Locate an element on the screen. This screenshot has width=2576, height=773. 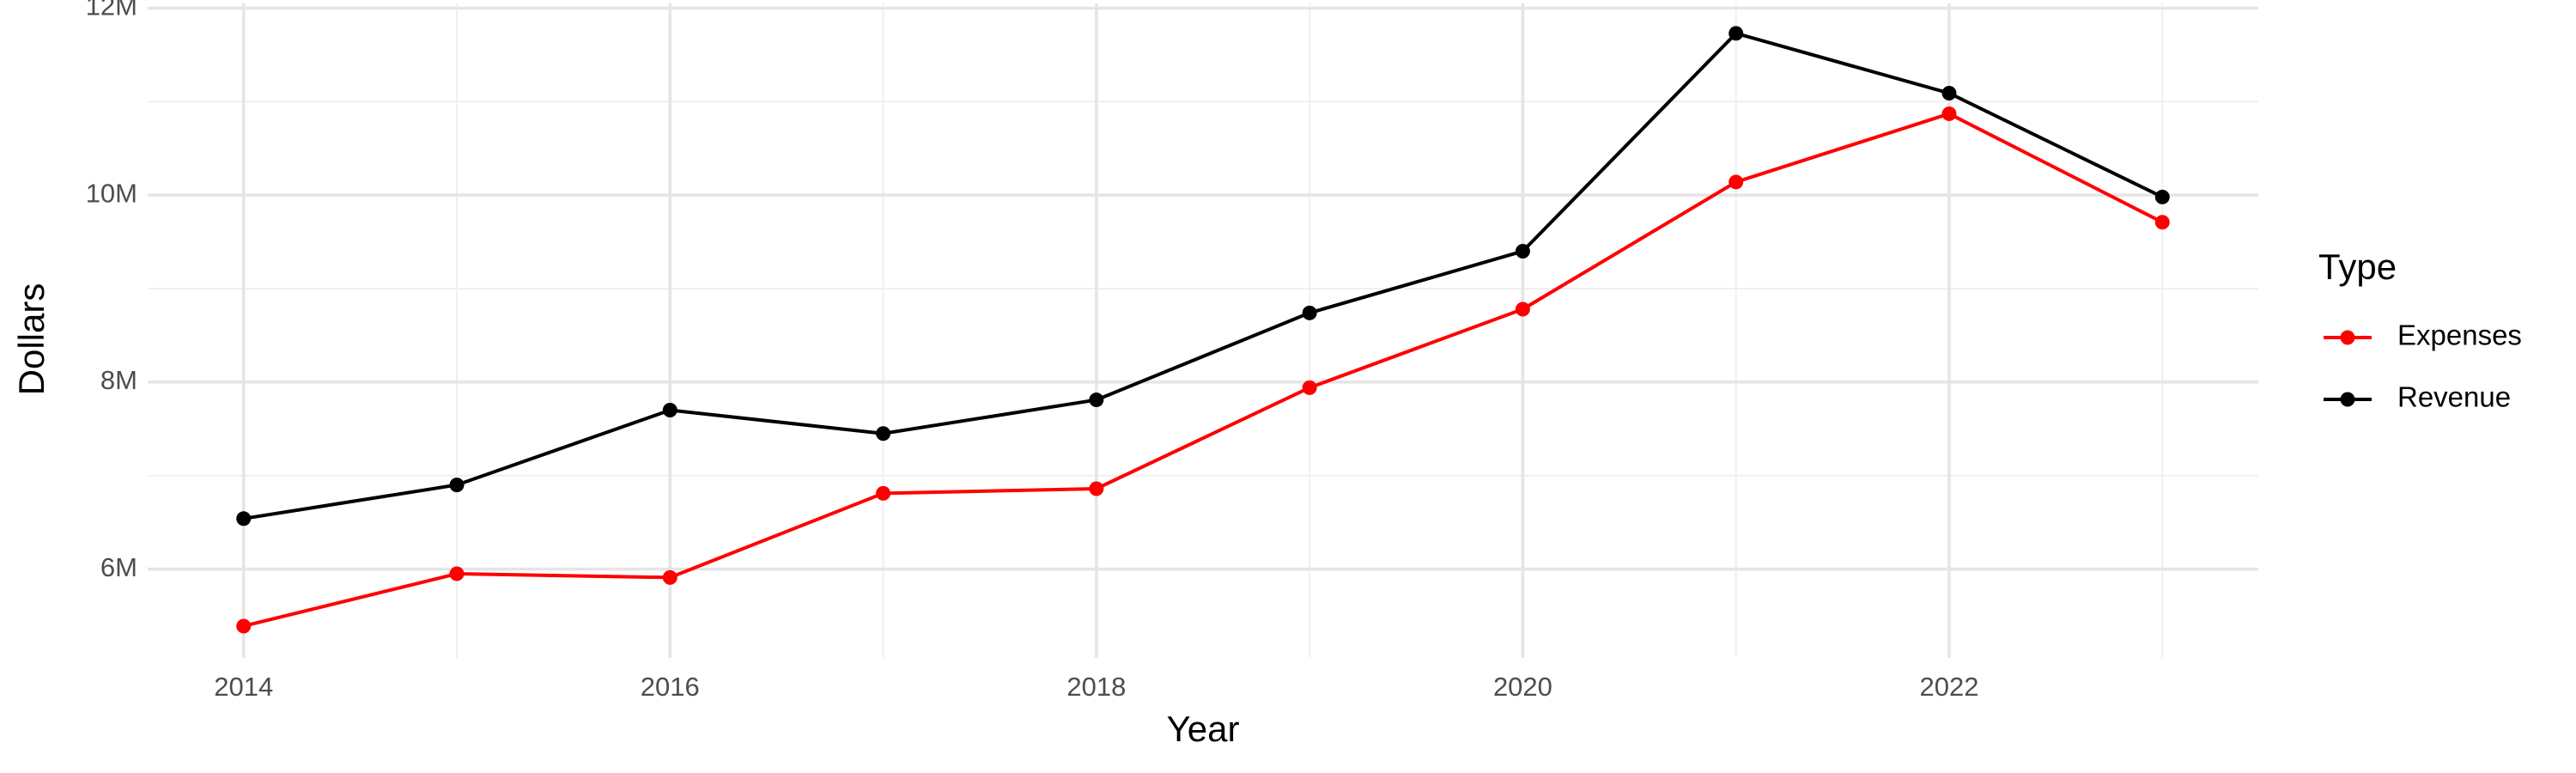
x-tick-label: 2020 is located at coordinates (1522, 687).